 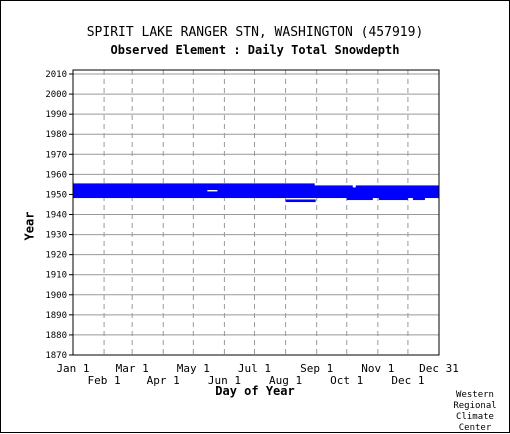 I want to click on x-tick-label: Aug 1, so click(x=285, y=380).